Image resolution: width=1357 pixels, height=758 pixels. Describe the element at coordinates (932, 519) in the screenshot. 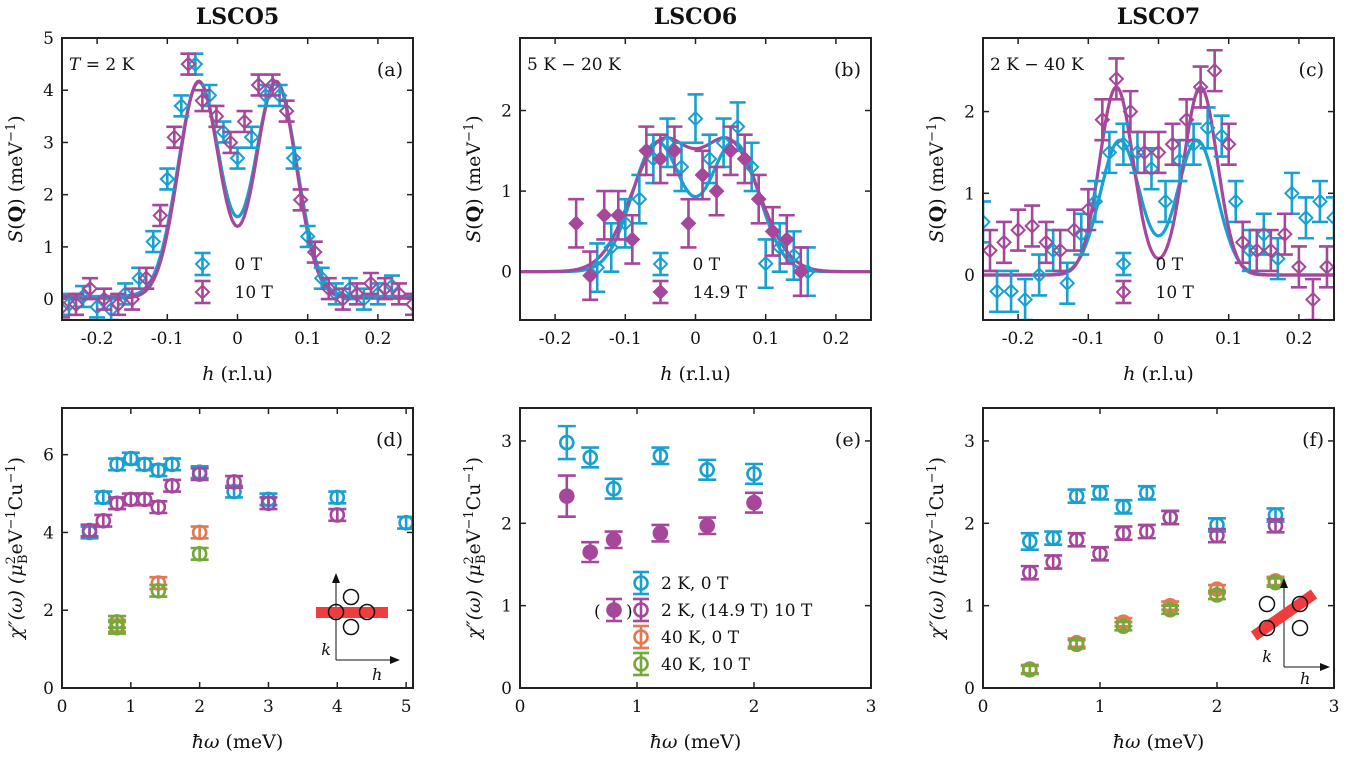

I see `y-label-exp1: −1` at that location.